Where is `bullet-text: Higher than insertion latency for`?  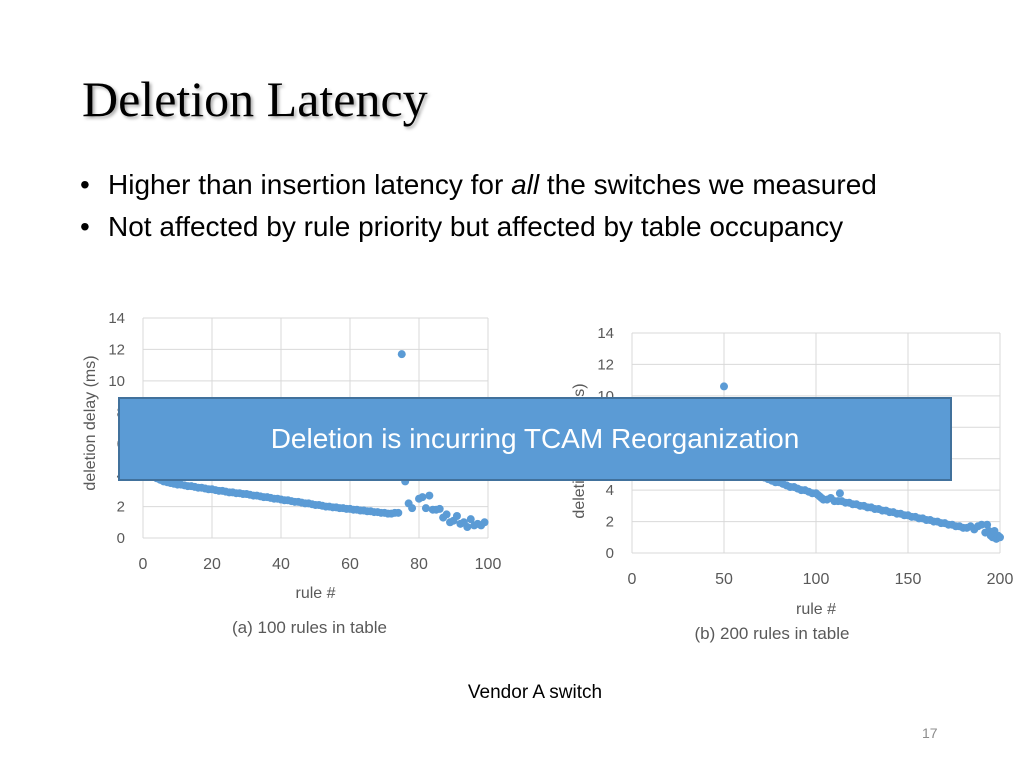 bullet-text: Higher than insertion latency for is located at coordinates (310, 184).